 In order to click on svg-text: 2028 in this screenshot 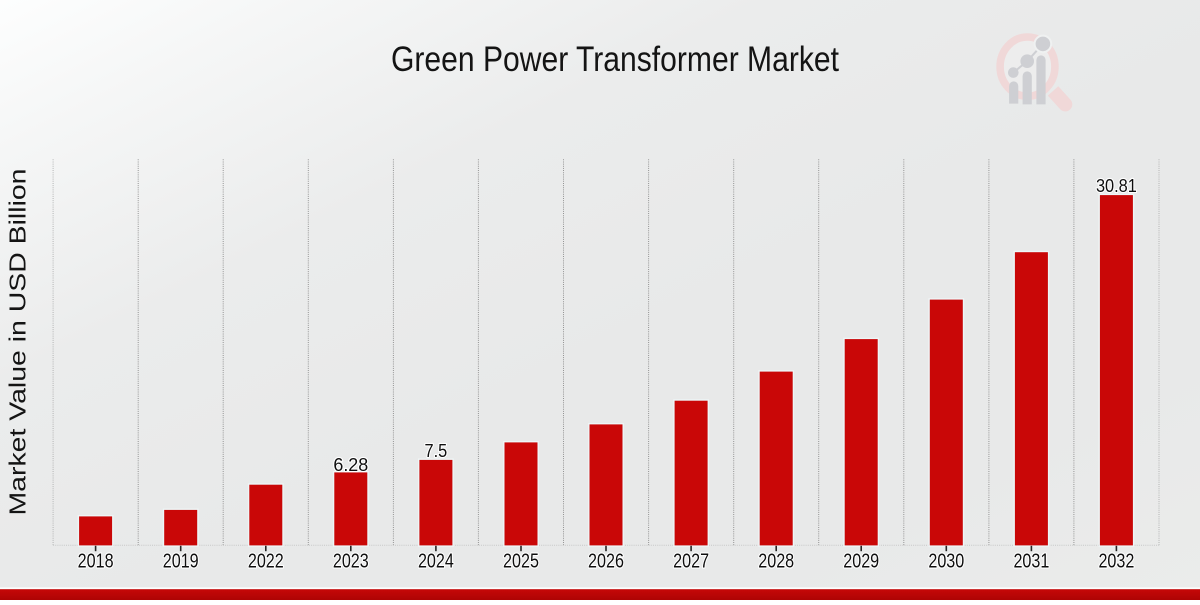, I will do `click(776, 562)`.